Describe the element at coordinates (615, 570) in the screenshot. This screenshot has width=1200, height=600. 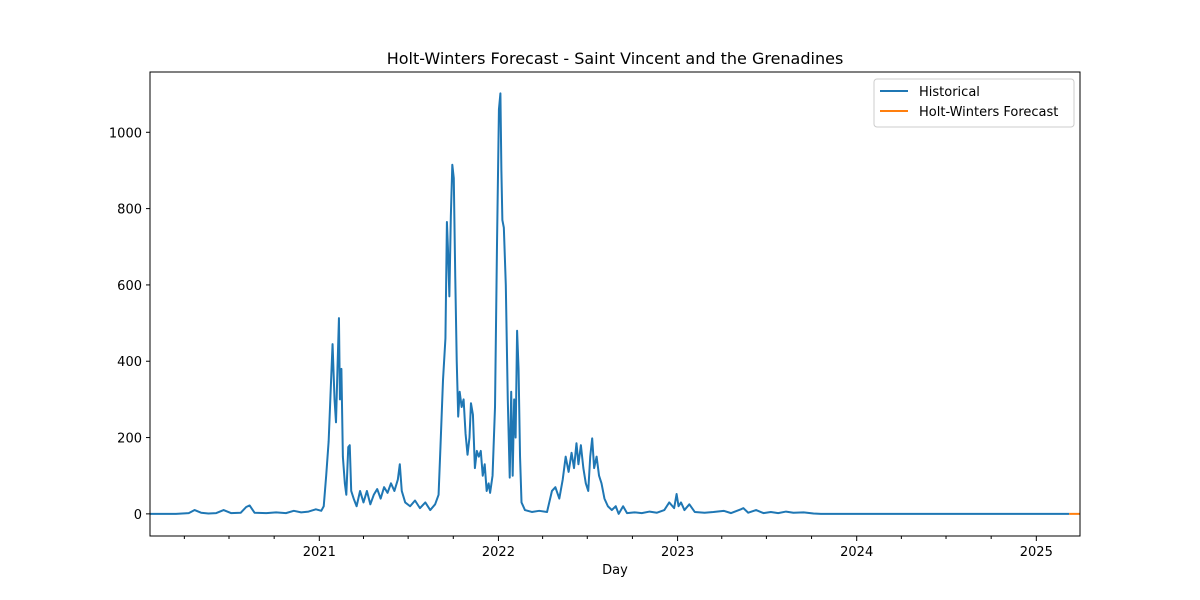
I see `x-axis-label: Day` at that location.